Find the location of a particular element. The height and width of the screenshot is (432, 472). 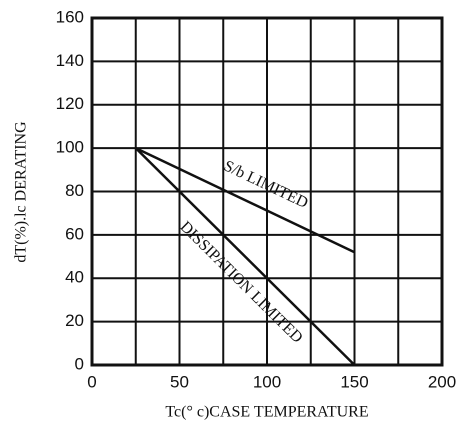

y-axis-label: dT(%).lc DERATING is located at coordinates (21, 192).